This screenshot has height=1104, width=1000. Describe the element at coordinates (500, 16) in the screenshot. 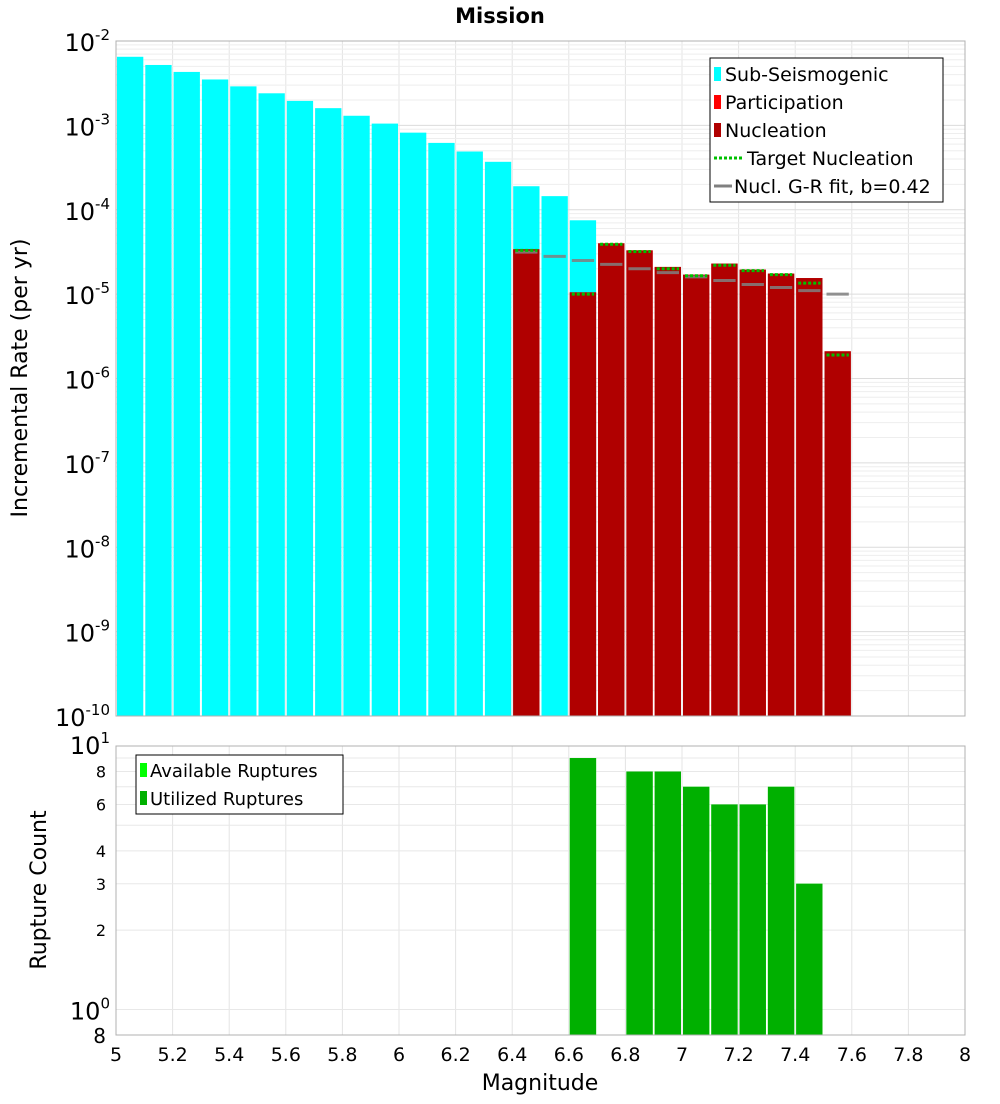

I see `chart-title: Mission` at that location.